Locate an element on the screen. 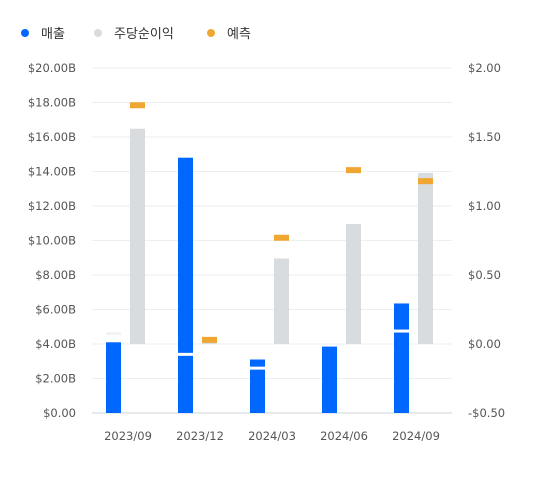 The height and width of the screenshot is (504, 536). legend-label-revenue: 매출 is located at coordinates (53, 34).